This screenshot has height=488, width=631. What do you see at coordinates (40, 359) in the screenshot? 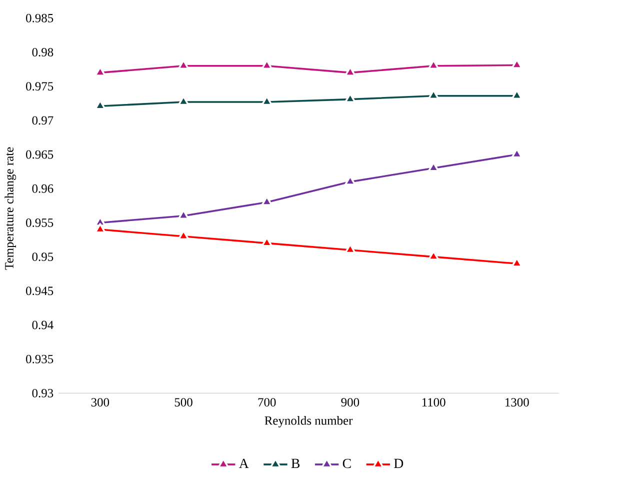
I see `y-tick-label: 0.935` at bounding box center [40, 359].